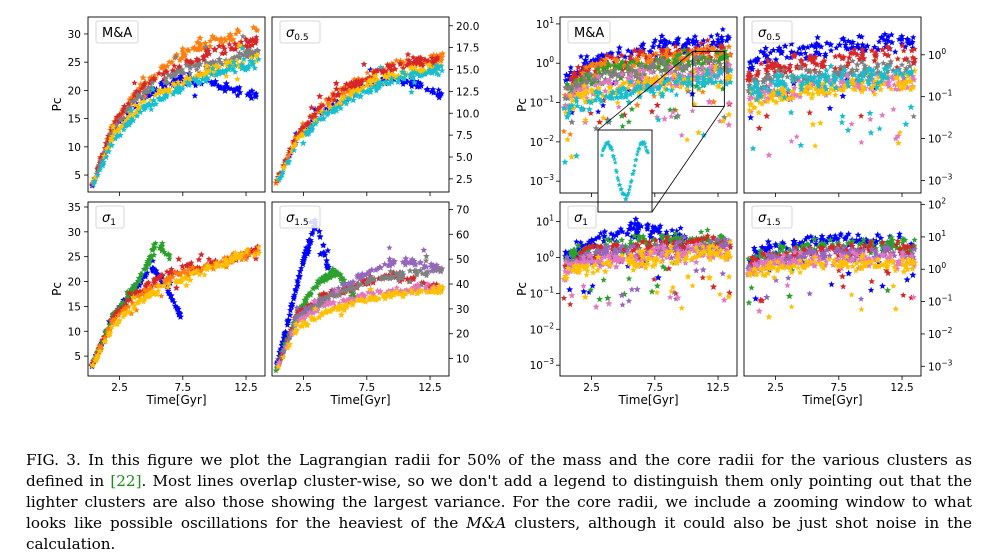  Describe the element at coordinates (462, 260) in the screenshot. I see `y-tick-label: 50` at that location.